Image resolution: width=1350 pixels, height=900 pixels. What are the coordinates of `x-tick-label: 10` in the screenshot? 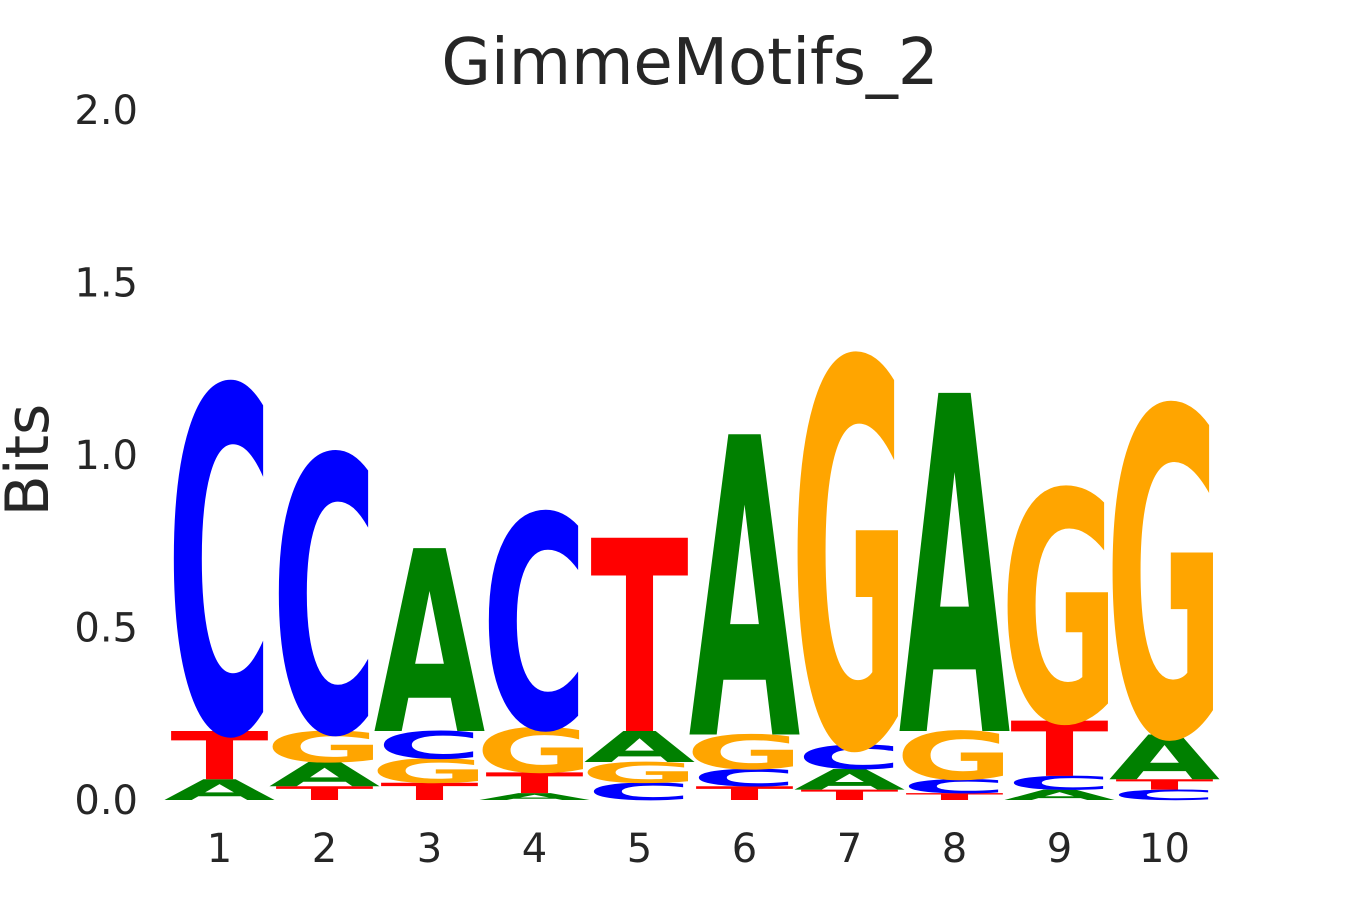 It's located at (1164, 849).